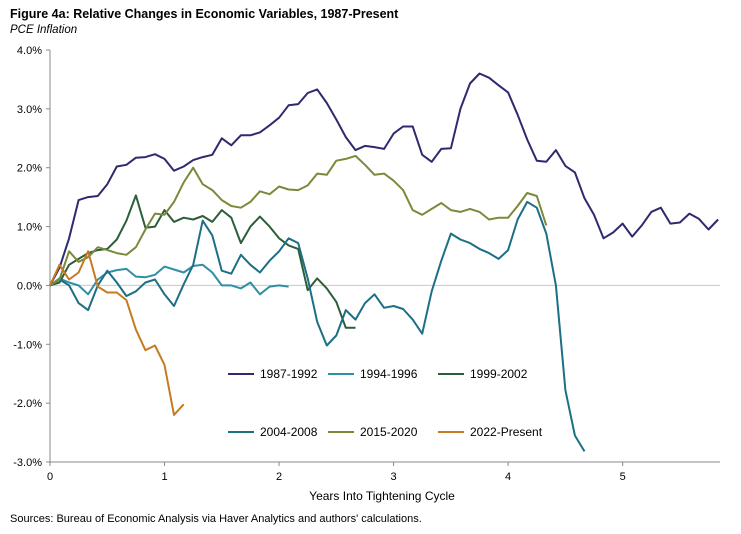 The height and width of the screenshot is (534, 741). I want to click on x-tick-label: 5, so click(623, 477).